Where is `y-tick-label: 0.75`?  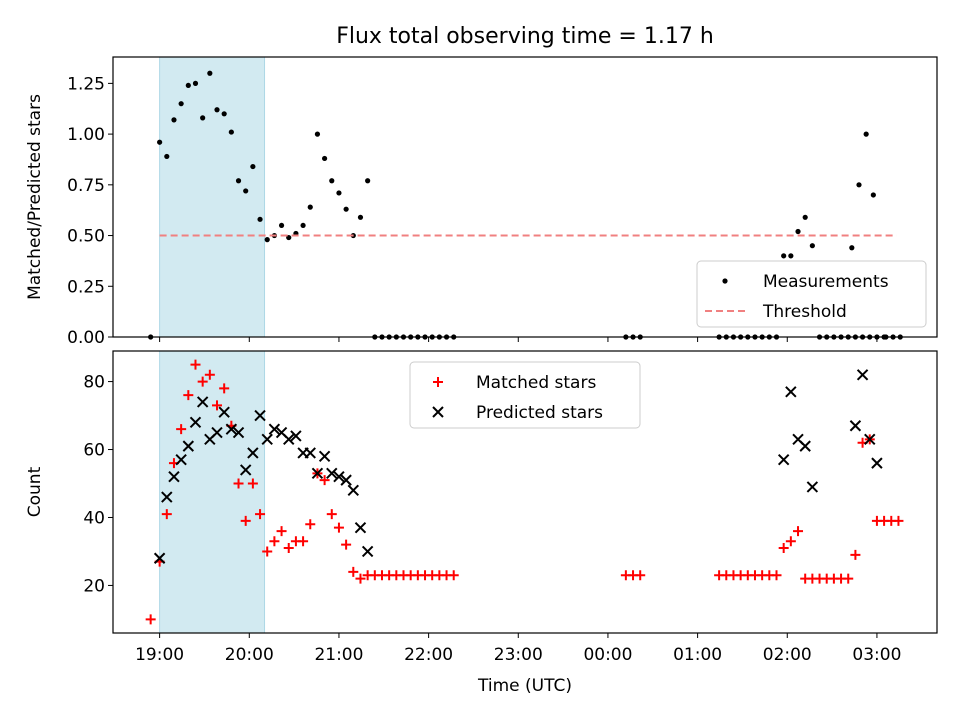
y-tick-label: 0.75 is located at coordinates (86, 186).